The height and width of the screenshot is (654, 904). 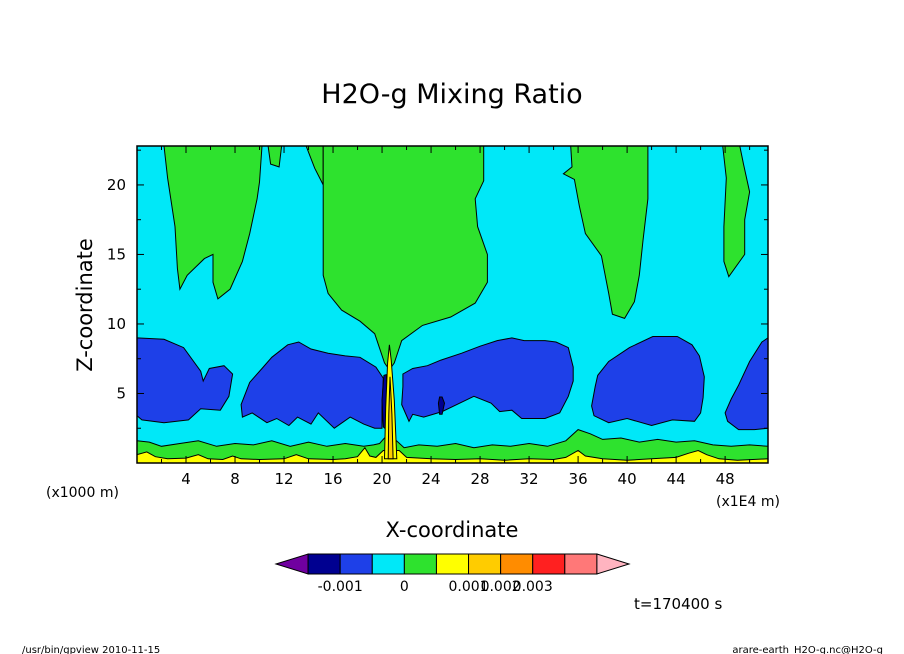 What do you see at coordinates (748, 502) in the screenshot?
I see `x-unit-label: (x1E4 m)` at bounding box center [748, 502].